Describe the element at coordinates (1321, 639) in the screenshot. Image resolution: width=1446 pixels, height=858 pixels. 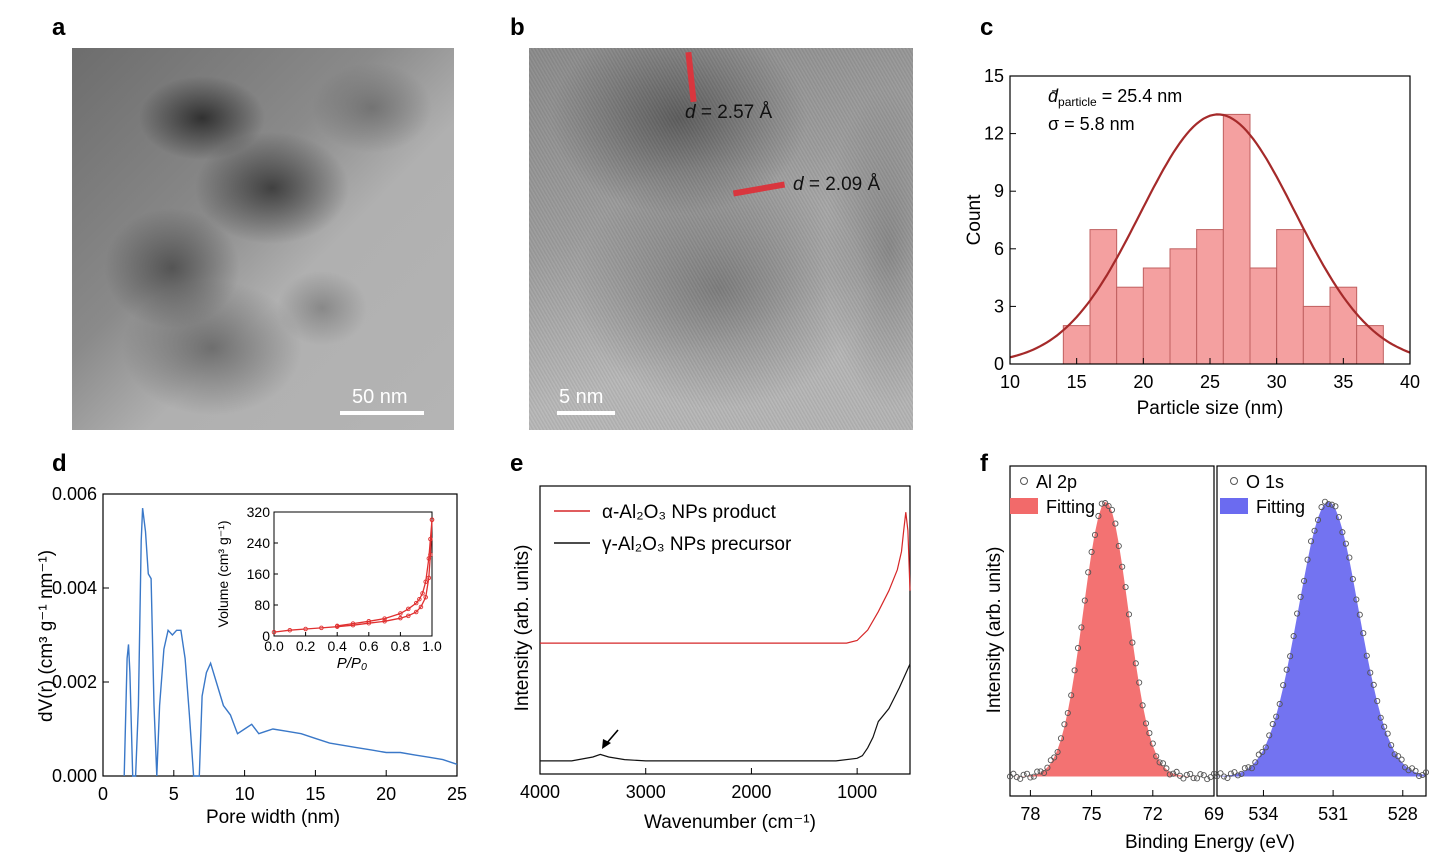
I see `fit-area-o` at that location.